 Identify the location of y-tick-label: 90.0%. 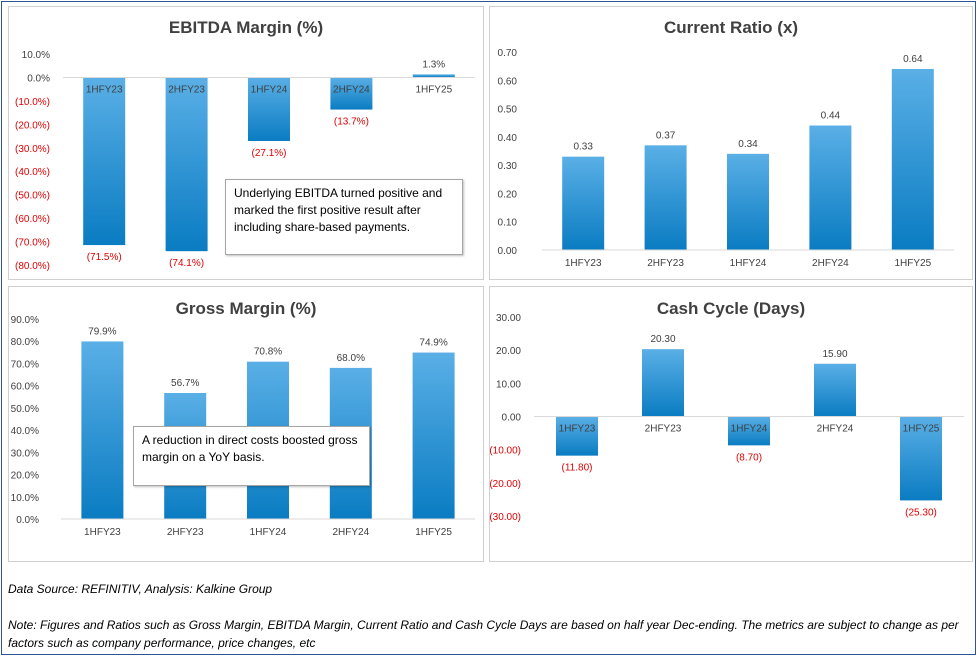
(25, 320).